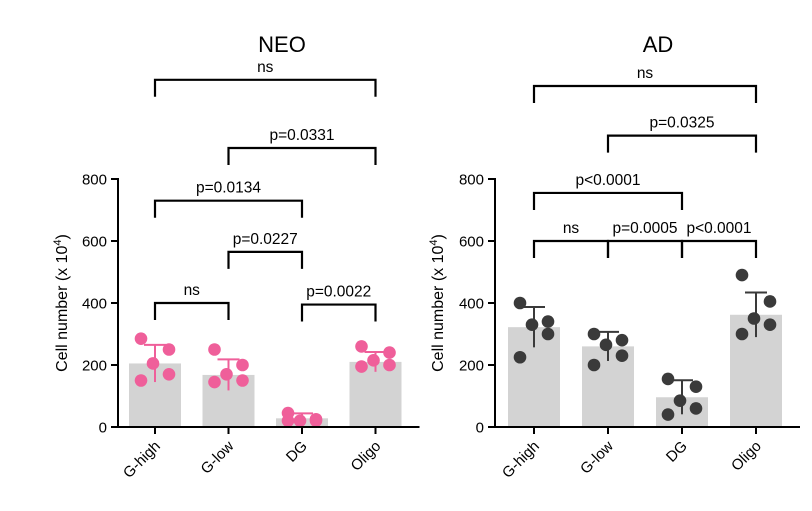 The image size is (812, 511). Describe the element at coordinates (658, 44) in the screenshot. I see `chart-title: AD` at that location.